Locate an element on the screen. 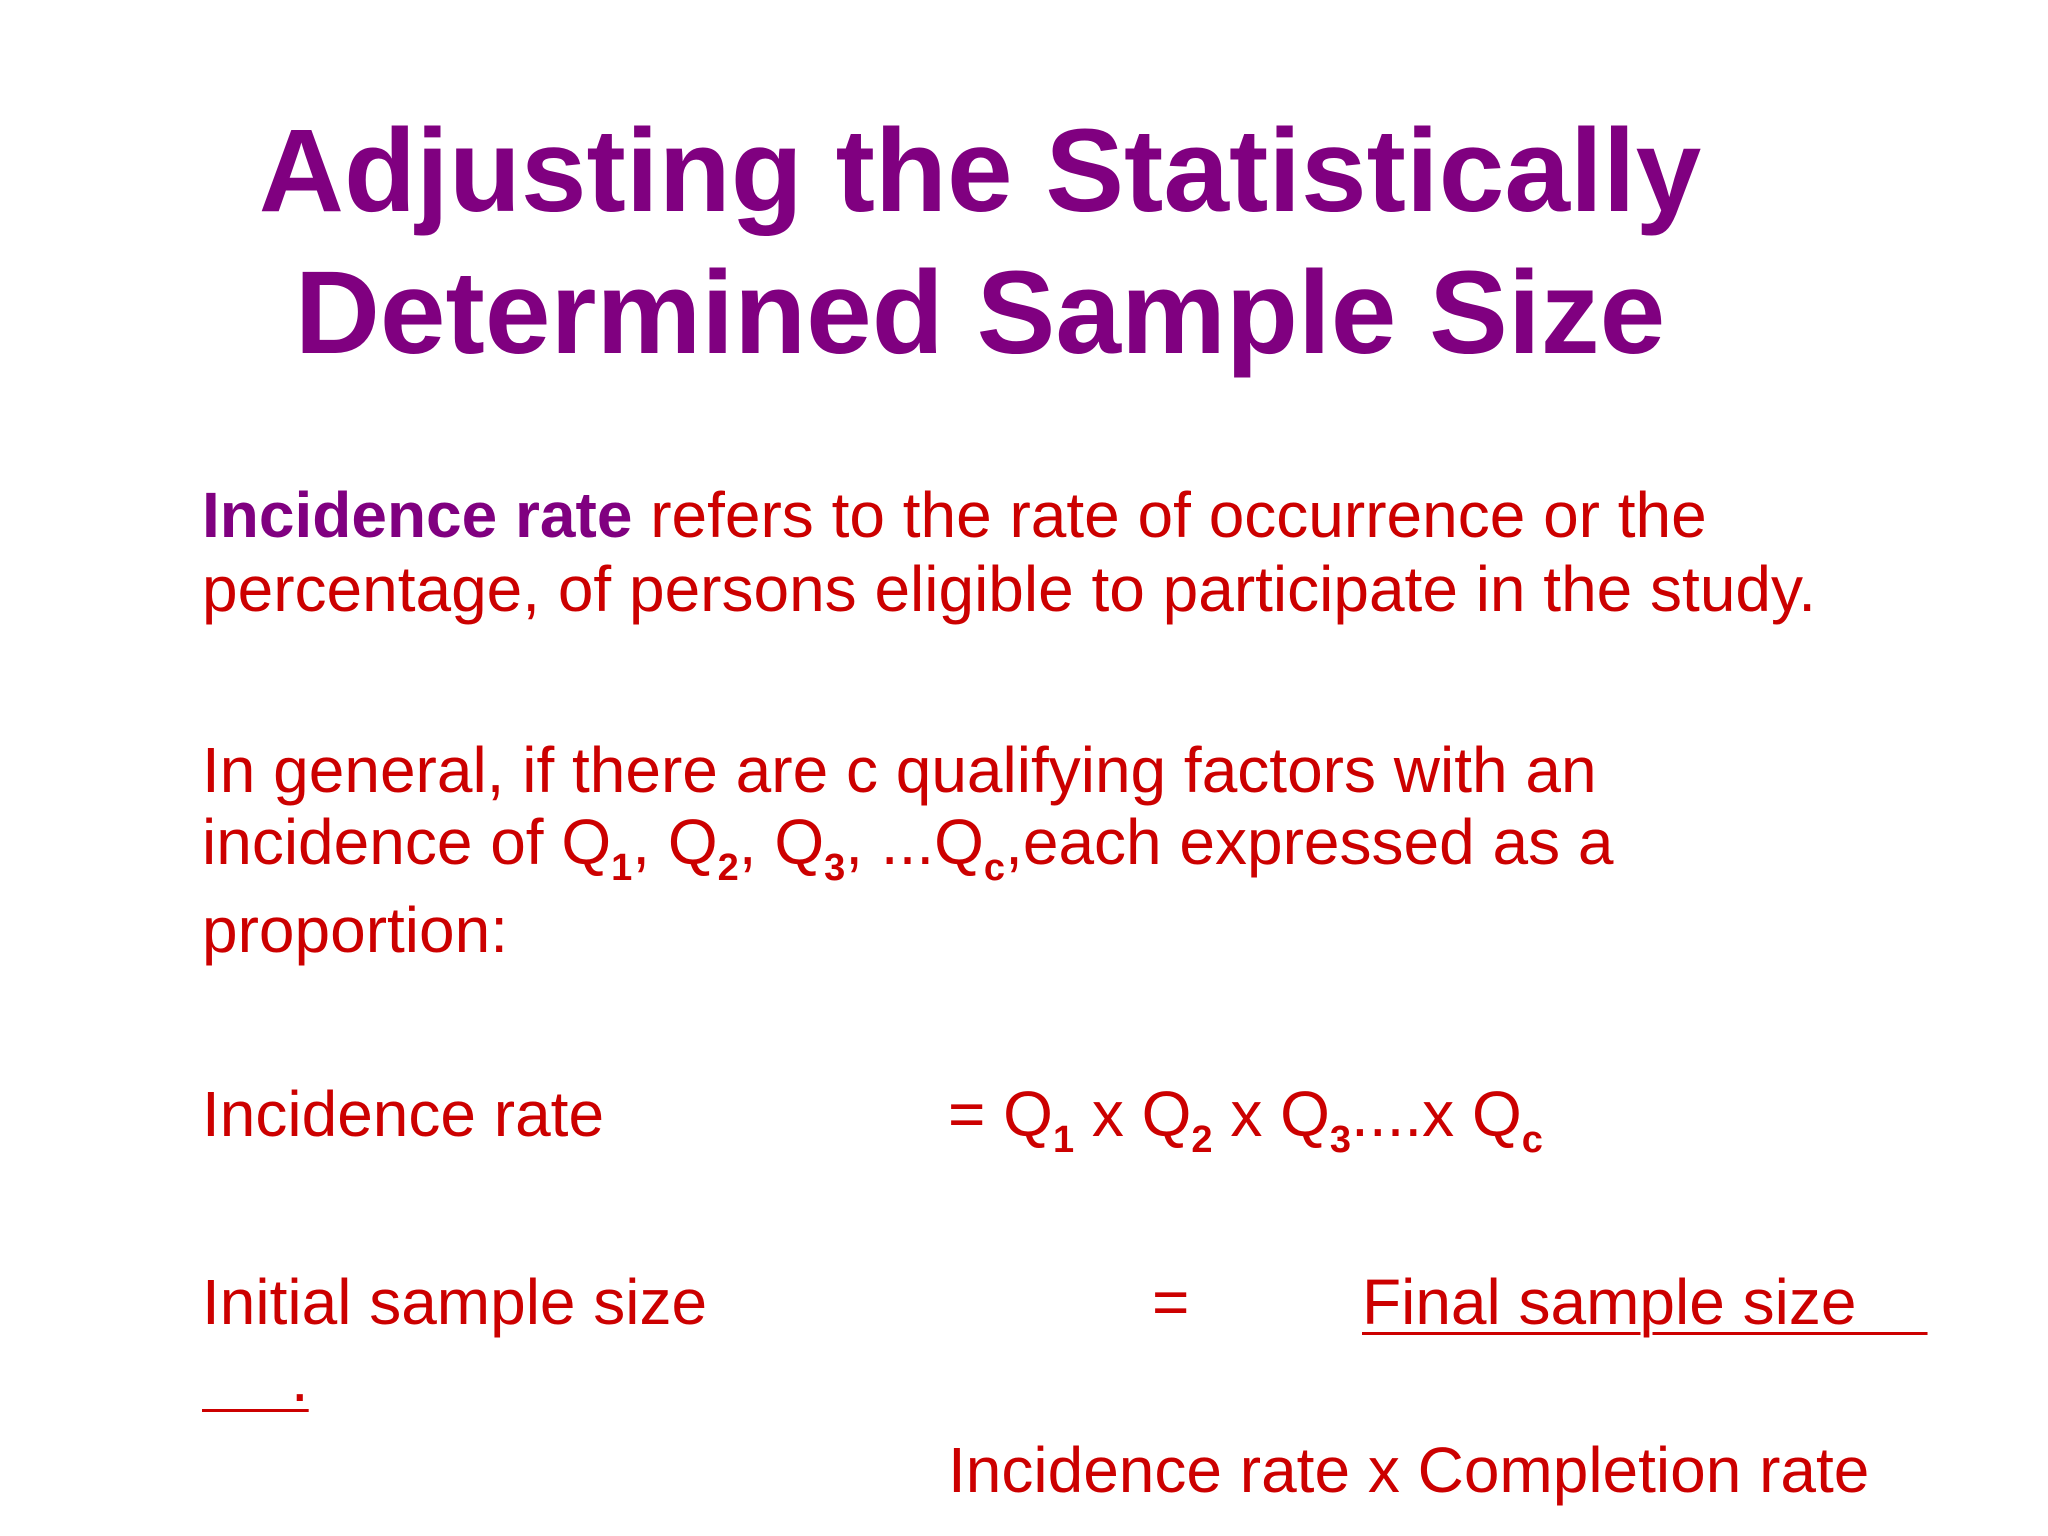  formula-1-times-1: x Q is located at coordinates (1133, 1114).